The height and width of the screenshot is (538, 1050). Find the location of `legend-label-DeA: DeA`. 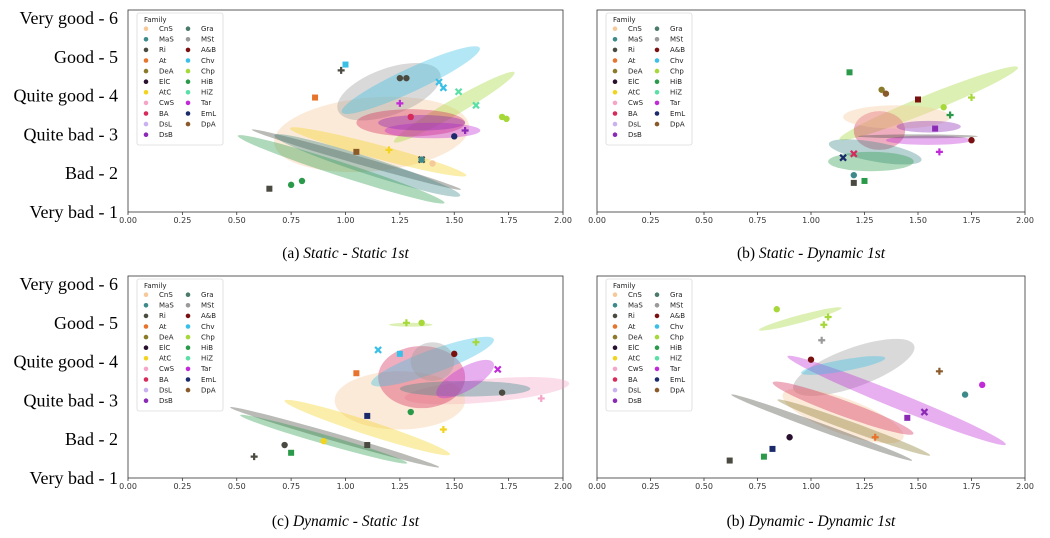

legend-label-DeA: DeA is located at coordinates (635, 71).